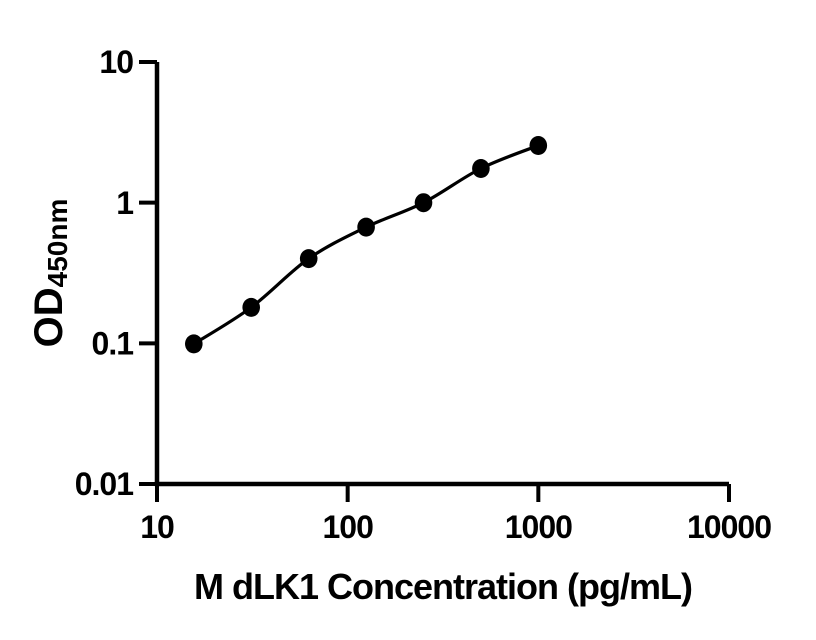  What do you see at coordinates (538, 527) in the screenshot?
I see `x-tick-label: 1000` at bounding box center [538, 527].